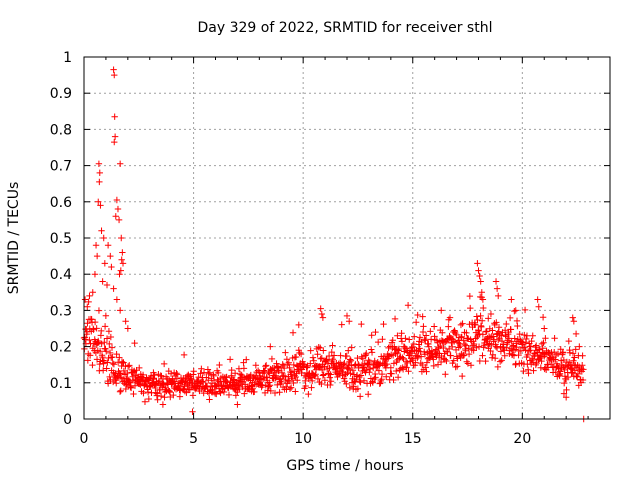 The image size is (640, 480). What do you see at coordinates (61, 275) in the screenshot?
I see `y-tick-label: 0.4` at bounding box center [61, 275].